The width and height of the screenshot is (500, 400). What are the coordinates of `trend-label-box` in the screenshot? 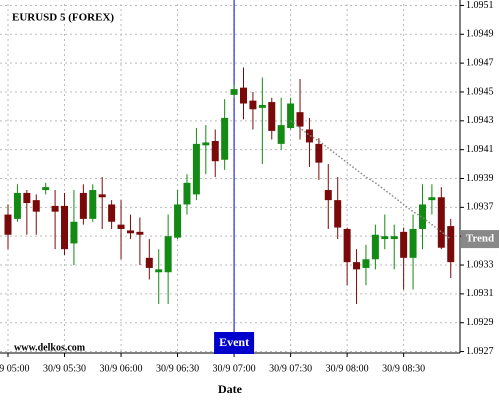 It's located at (480, 239).